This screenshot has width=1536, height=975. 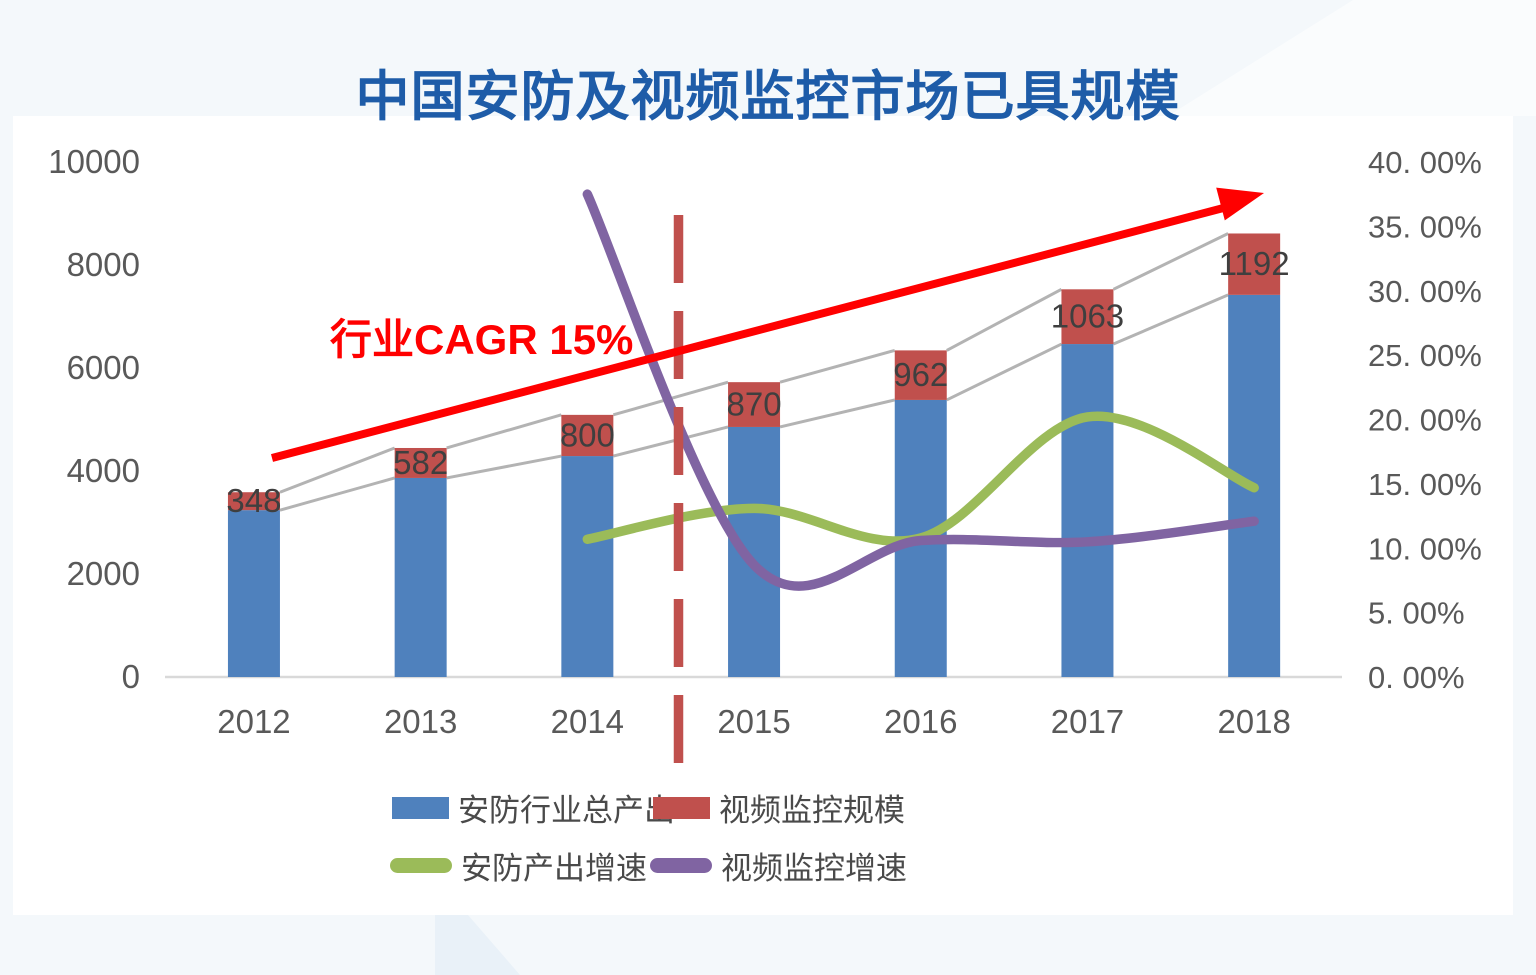 I want to click on x-axis-year-label: 2016, so click(x=920, y=721).